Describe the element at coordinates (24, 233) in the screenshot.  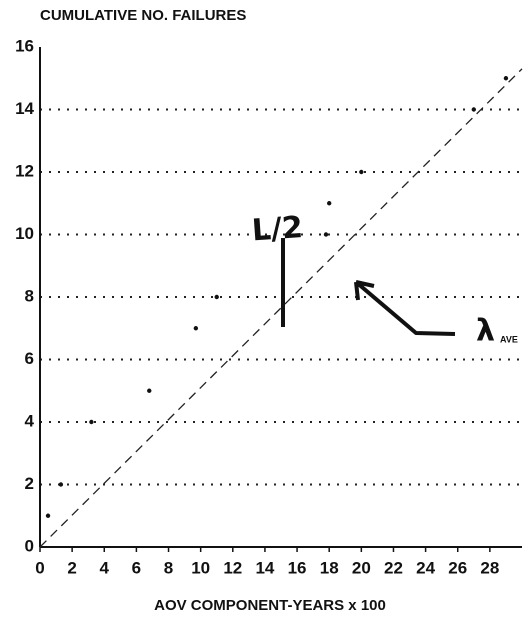
I see `y-tick-label: 10` at that location.